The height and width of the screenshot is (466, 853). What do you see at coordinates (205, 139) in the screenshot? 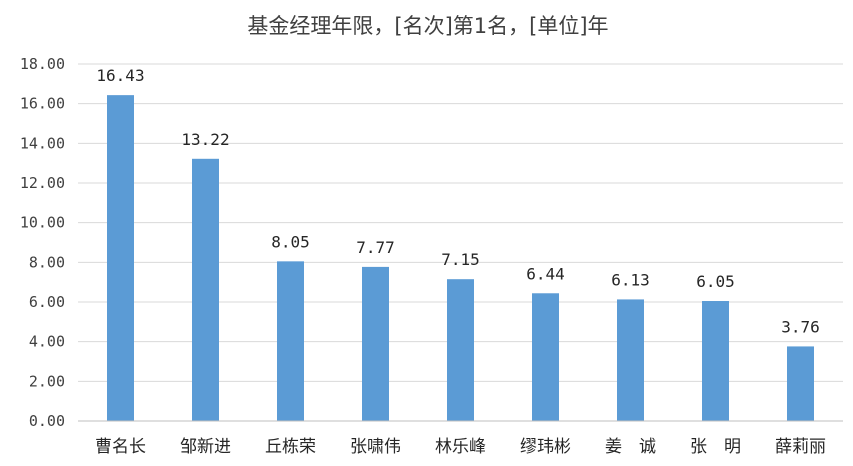
I see `data-label: 13.22` at bounding box center [205, 139].